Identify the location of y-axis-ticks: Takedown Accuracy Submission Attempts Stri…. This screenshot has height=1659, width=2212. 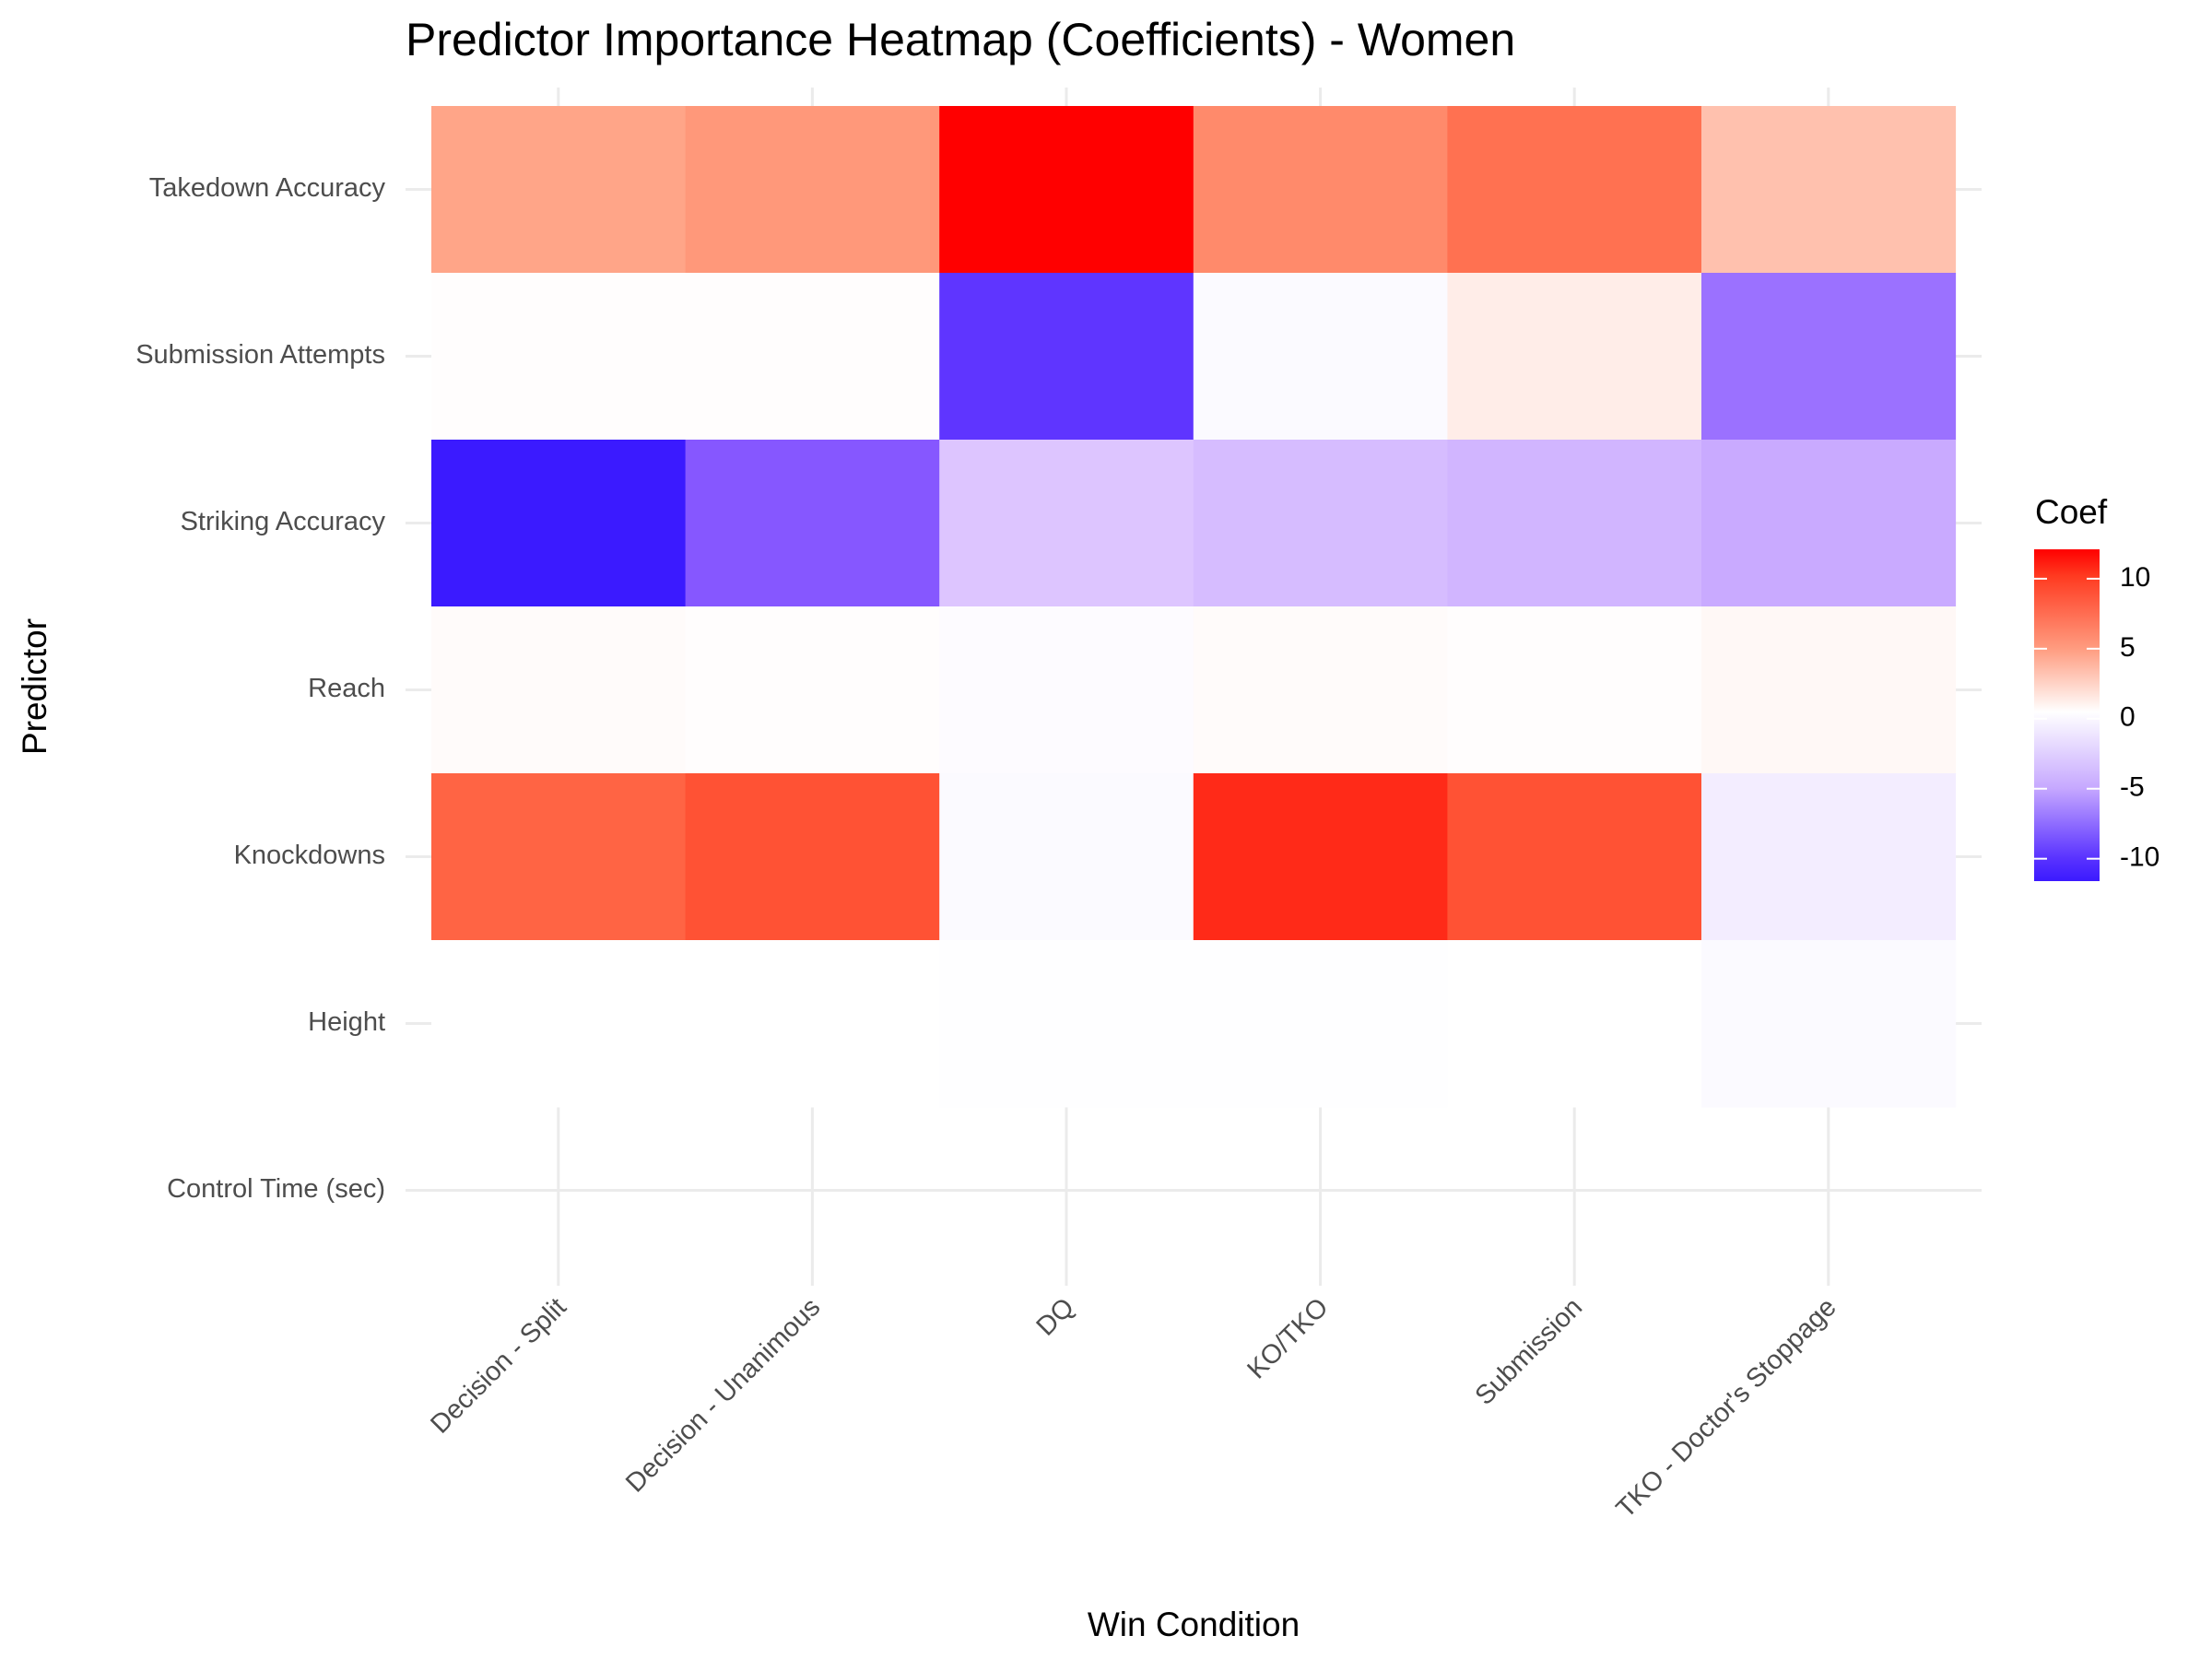
(260, 688).